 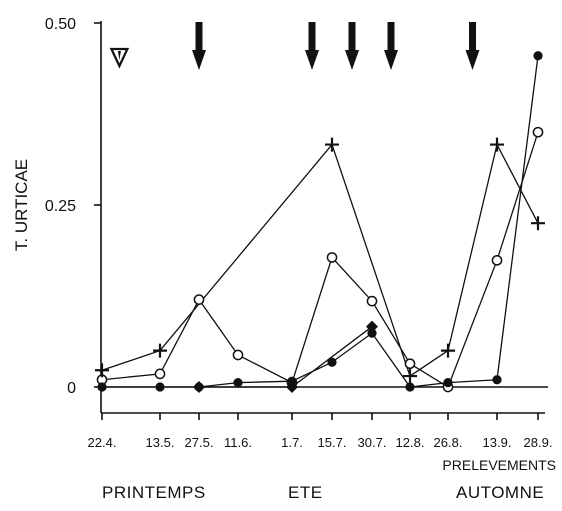 I want to click on x-tick-label: 30.7., so click(x=372, y=442).